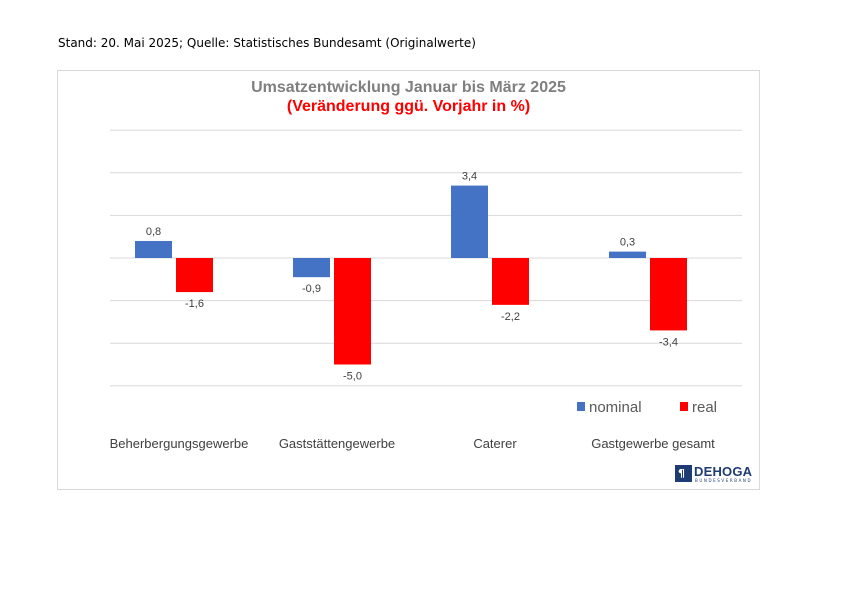  Describe the element at coordinates (724, 480) in the screenshot. I see `dehoga-logo-subline: BUNDESVERBAND` at that location.